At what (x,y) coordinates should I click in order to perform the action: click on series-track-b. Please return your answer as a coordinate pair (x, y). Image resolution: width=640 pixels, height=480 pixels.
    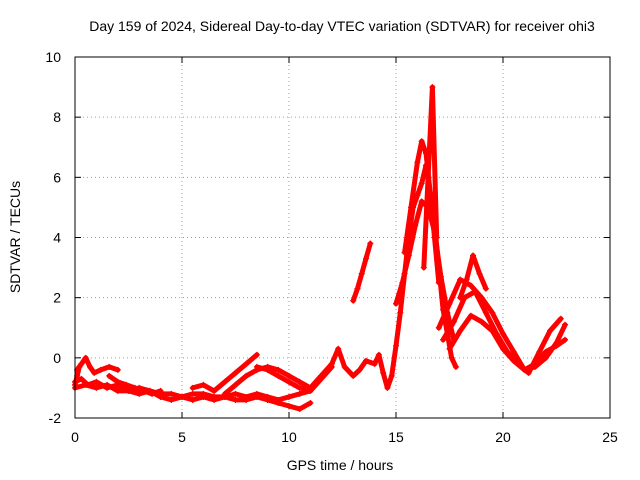
    Looking at the image, I should click on (193, 396).